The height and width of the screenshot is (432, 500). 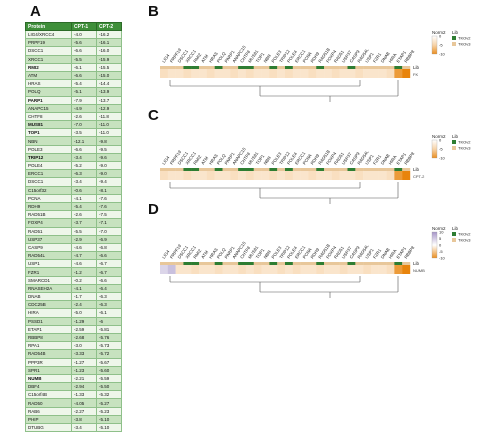 I want to click on score-cell: -3.8, so click(x=84, y=419).